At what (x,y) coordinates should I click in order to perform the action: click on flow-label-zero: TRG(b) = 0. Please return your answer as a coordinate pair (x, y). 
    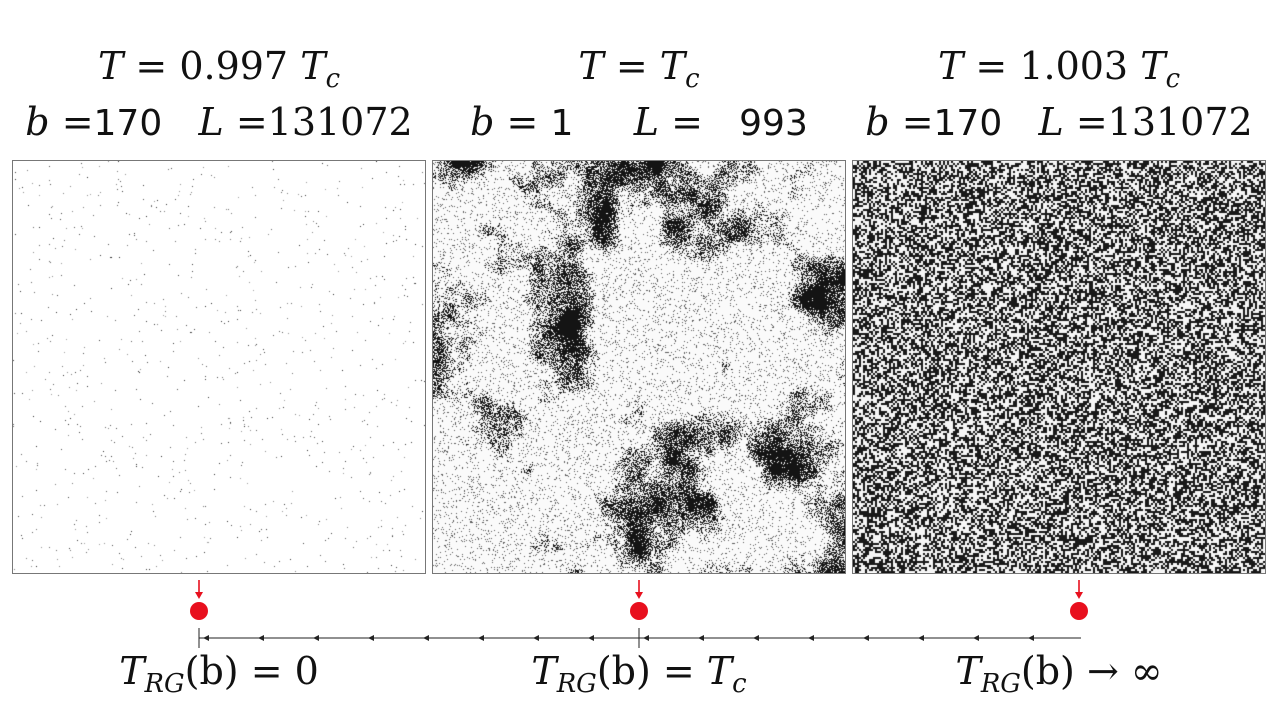
    Looking at the image, I should click on (219, 674).